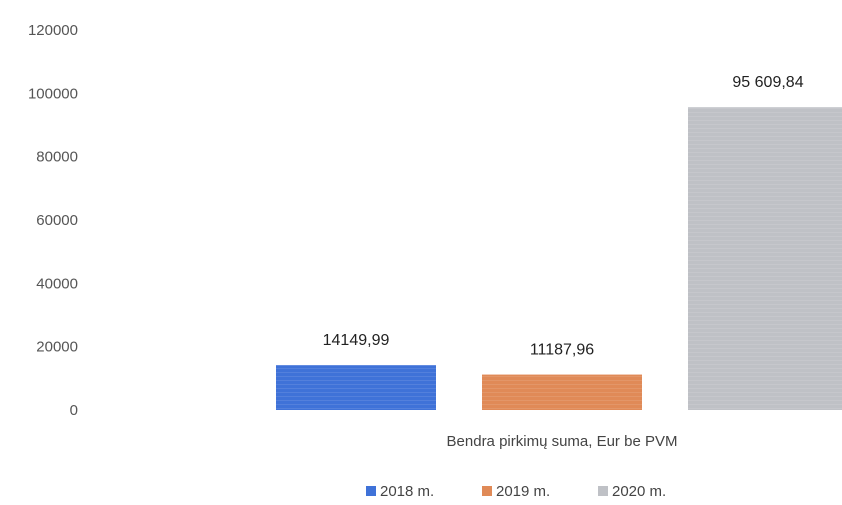 Image resolution: width=842 pixels, height=505 pixels. Describe the element at coordinates (53, 30) in the screenshot. I see `y-tick-label: 120000` at that location.